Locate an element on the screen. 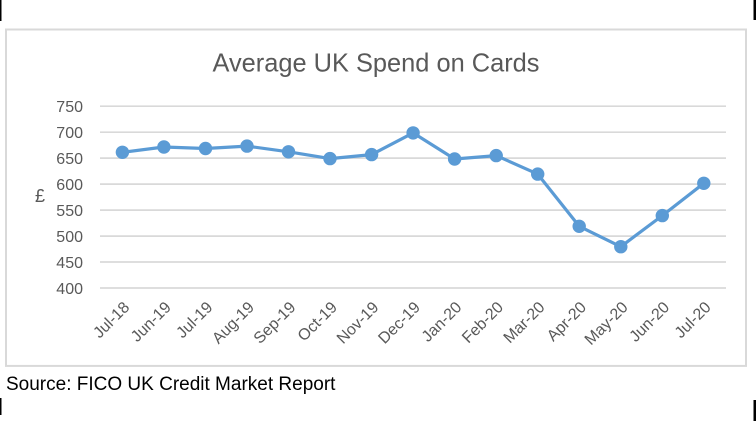 The height and width of the screenshot is (421, 756). svg-text: 650 is located at coordinates (69, 159).